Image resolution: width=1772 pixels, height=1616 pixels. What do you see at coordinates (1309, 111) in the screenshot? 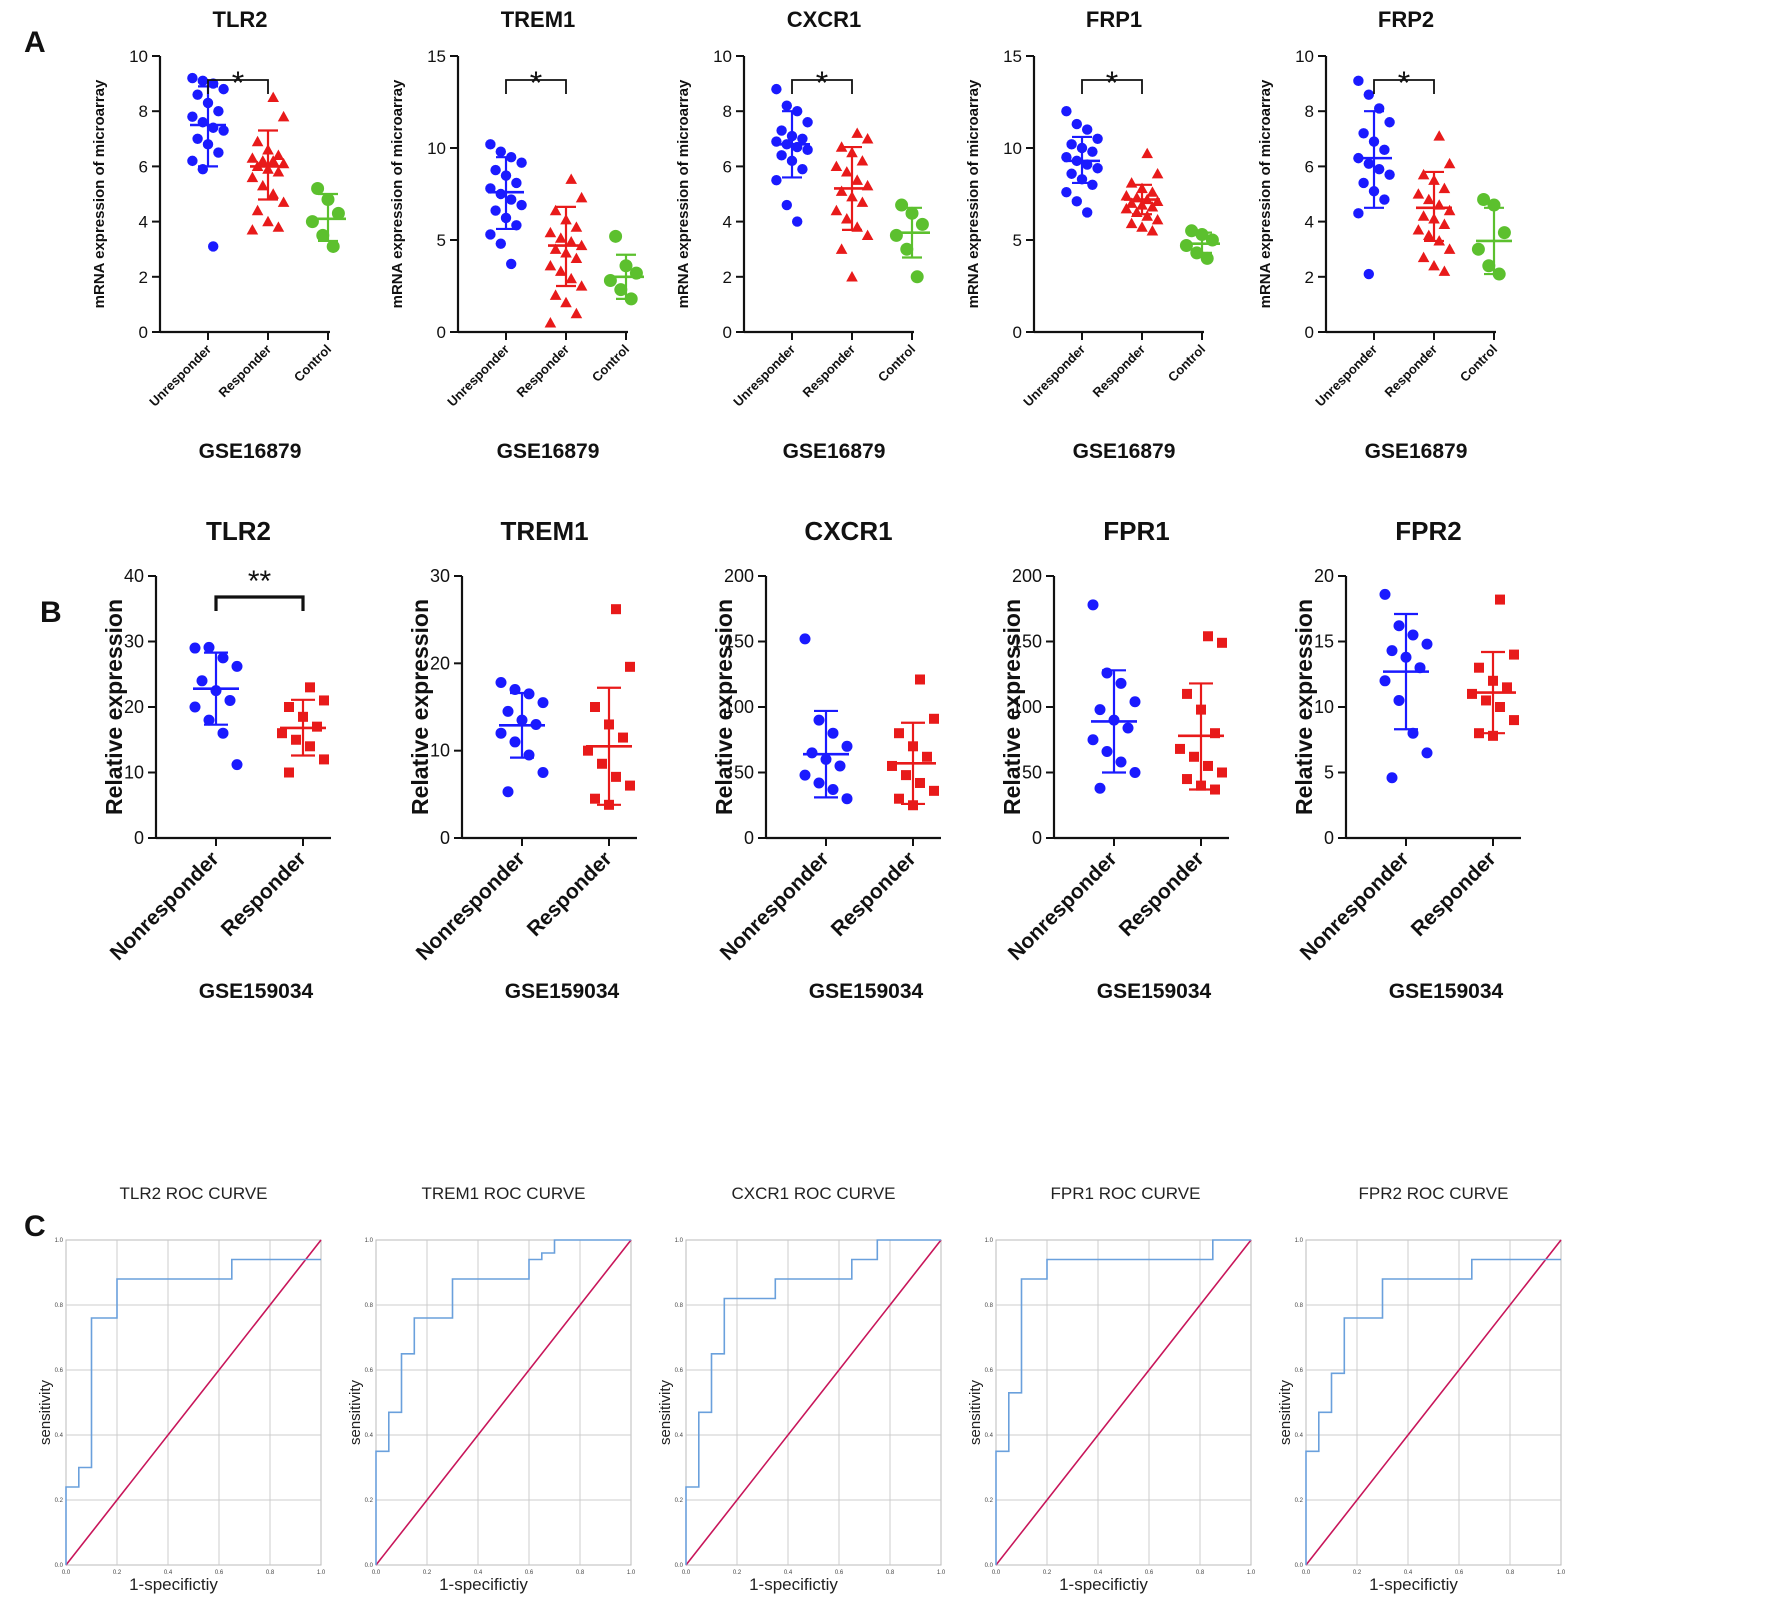
I see `y-tick-label: 8` at bounding box center [1309, 111].